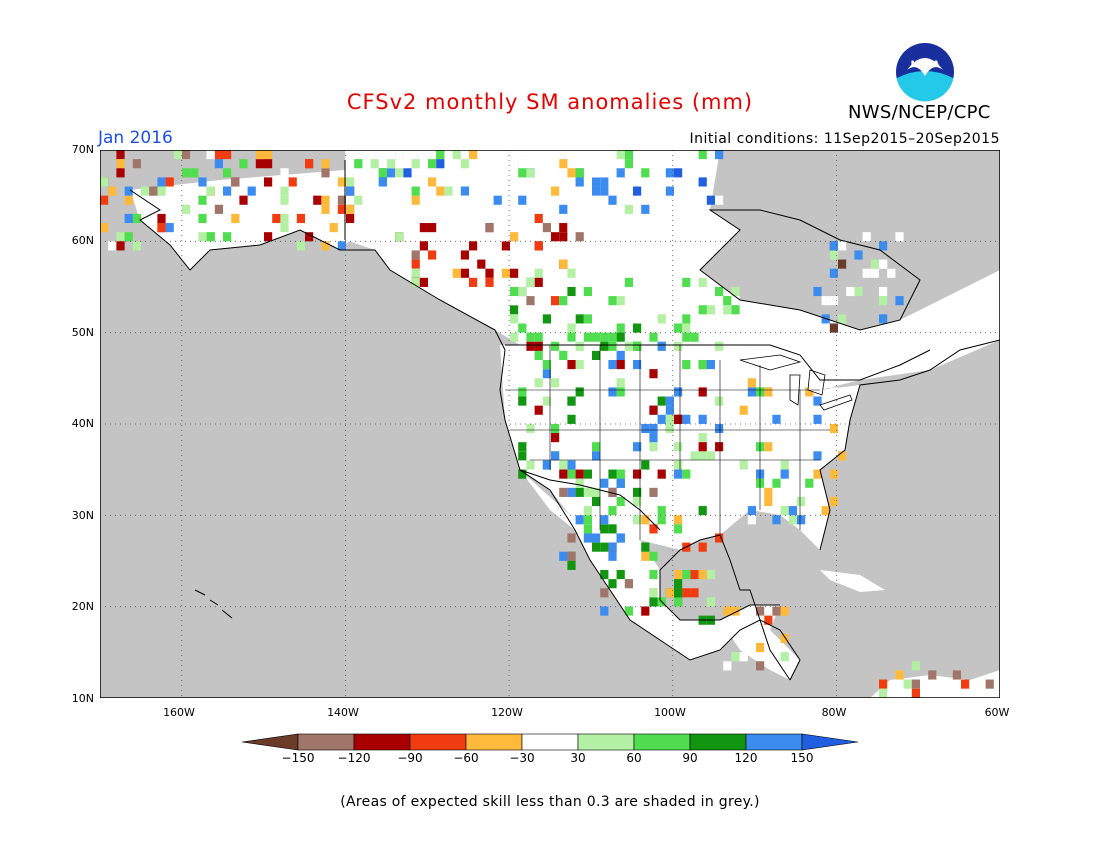 The height and width of the screenshot is (850, 1100). Describe the element at coordinates (240, 220) in the screenshot. I see `land-alaska` at that location.